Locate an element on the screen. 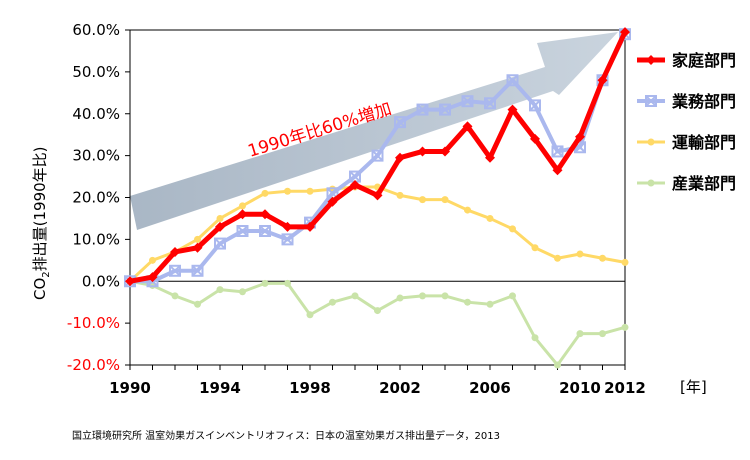  series-line is located at coordinates (377, 323).